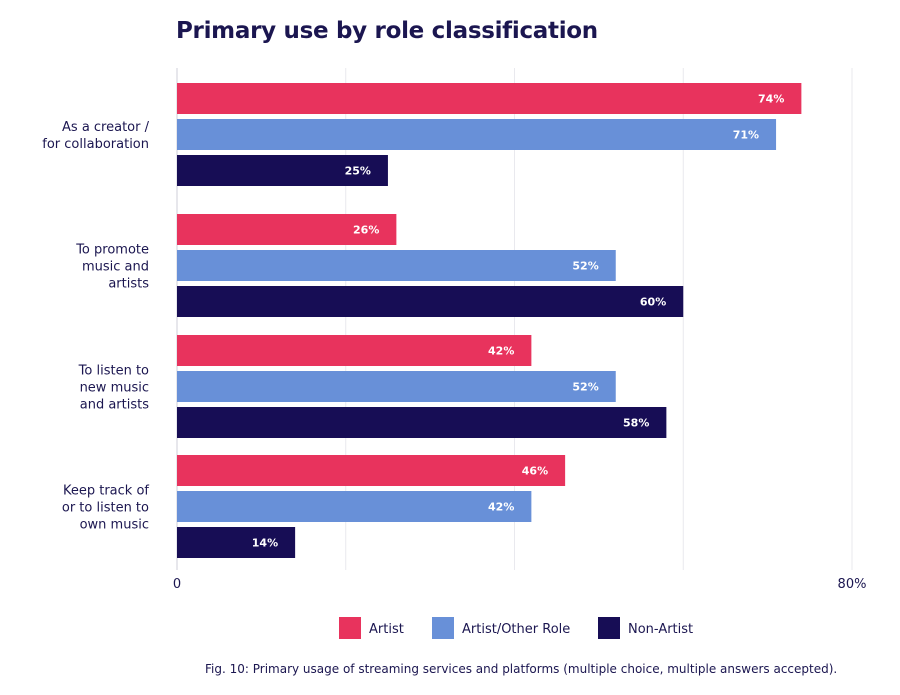 This screenshot has height=695, width=900. What do you see at coordinates (386, 629) in the screenshot?
I see `legend-label: Artist` at bounding box center [386, 629].